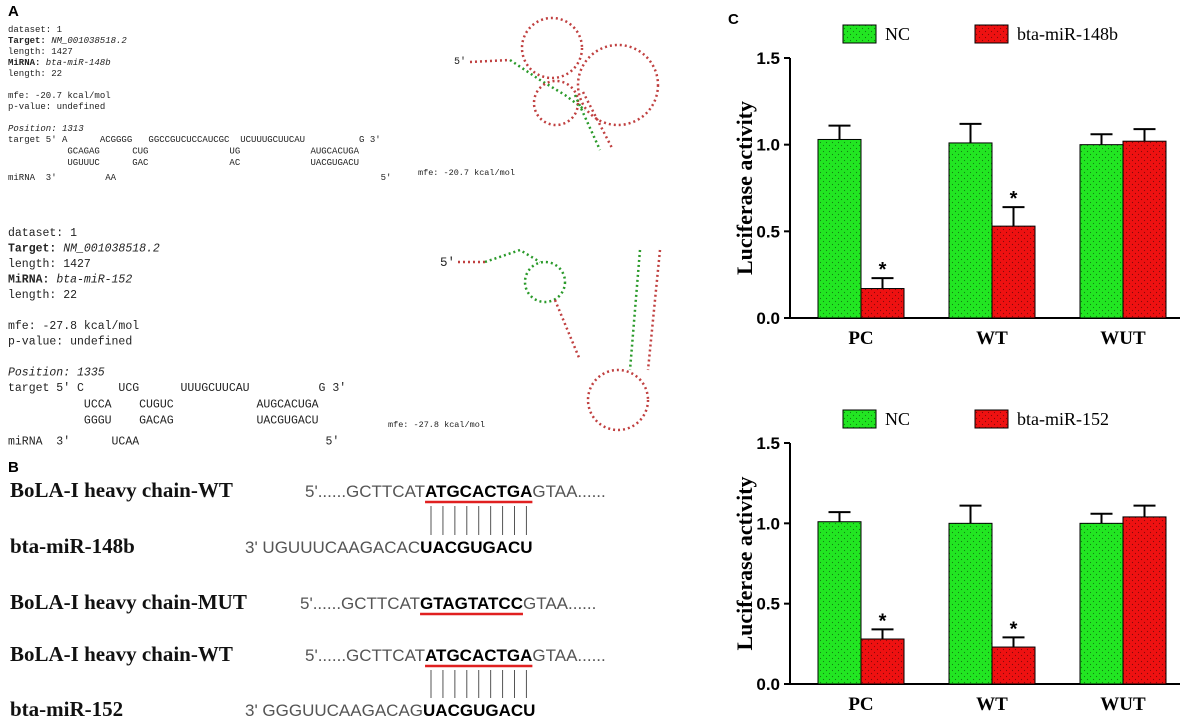 Image resolution: width=1191 pixels, height=727 pixels. I want to click on sequence-name: bta-miR-152, so click(66, 709).